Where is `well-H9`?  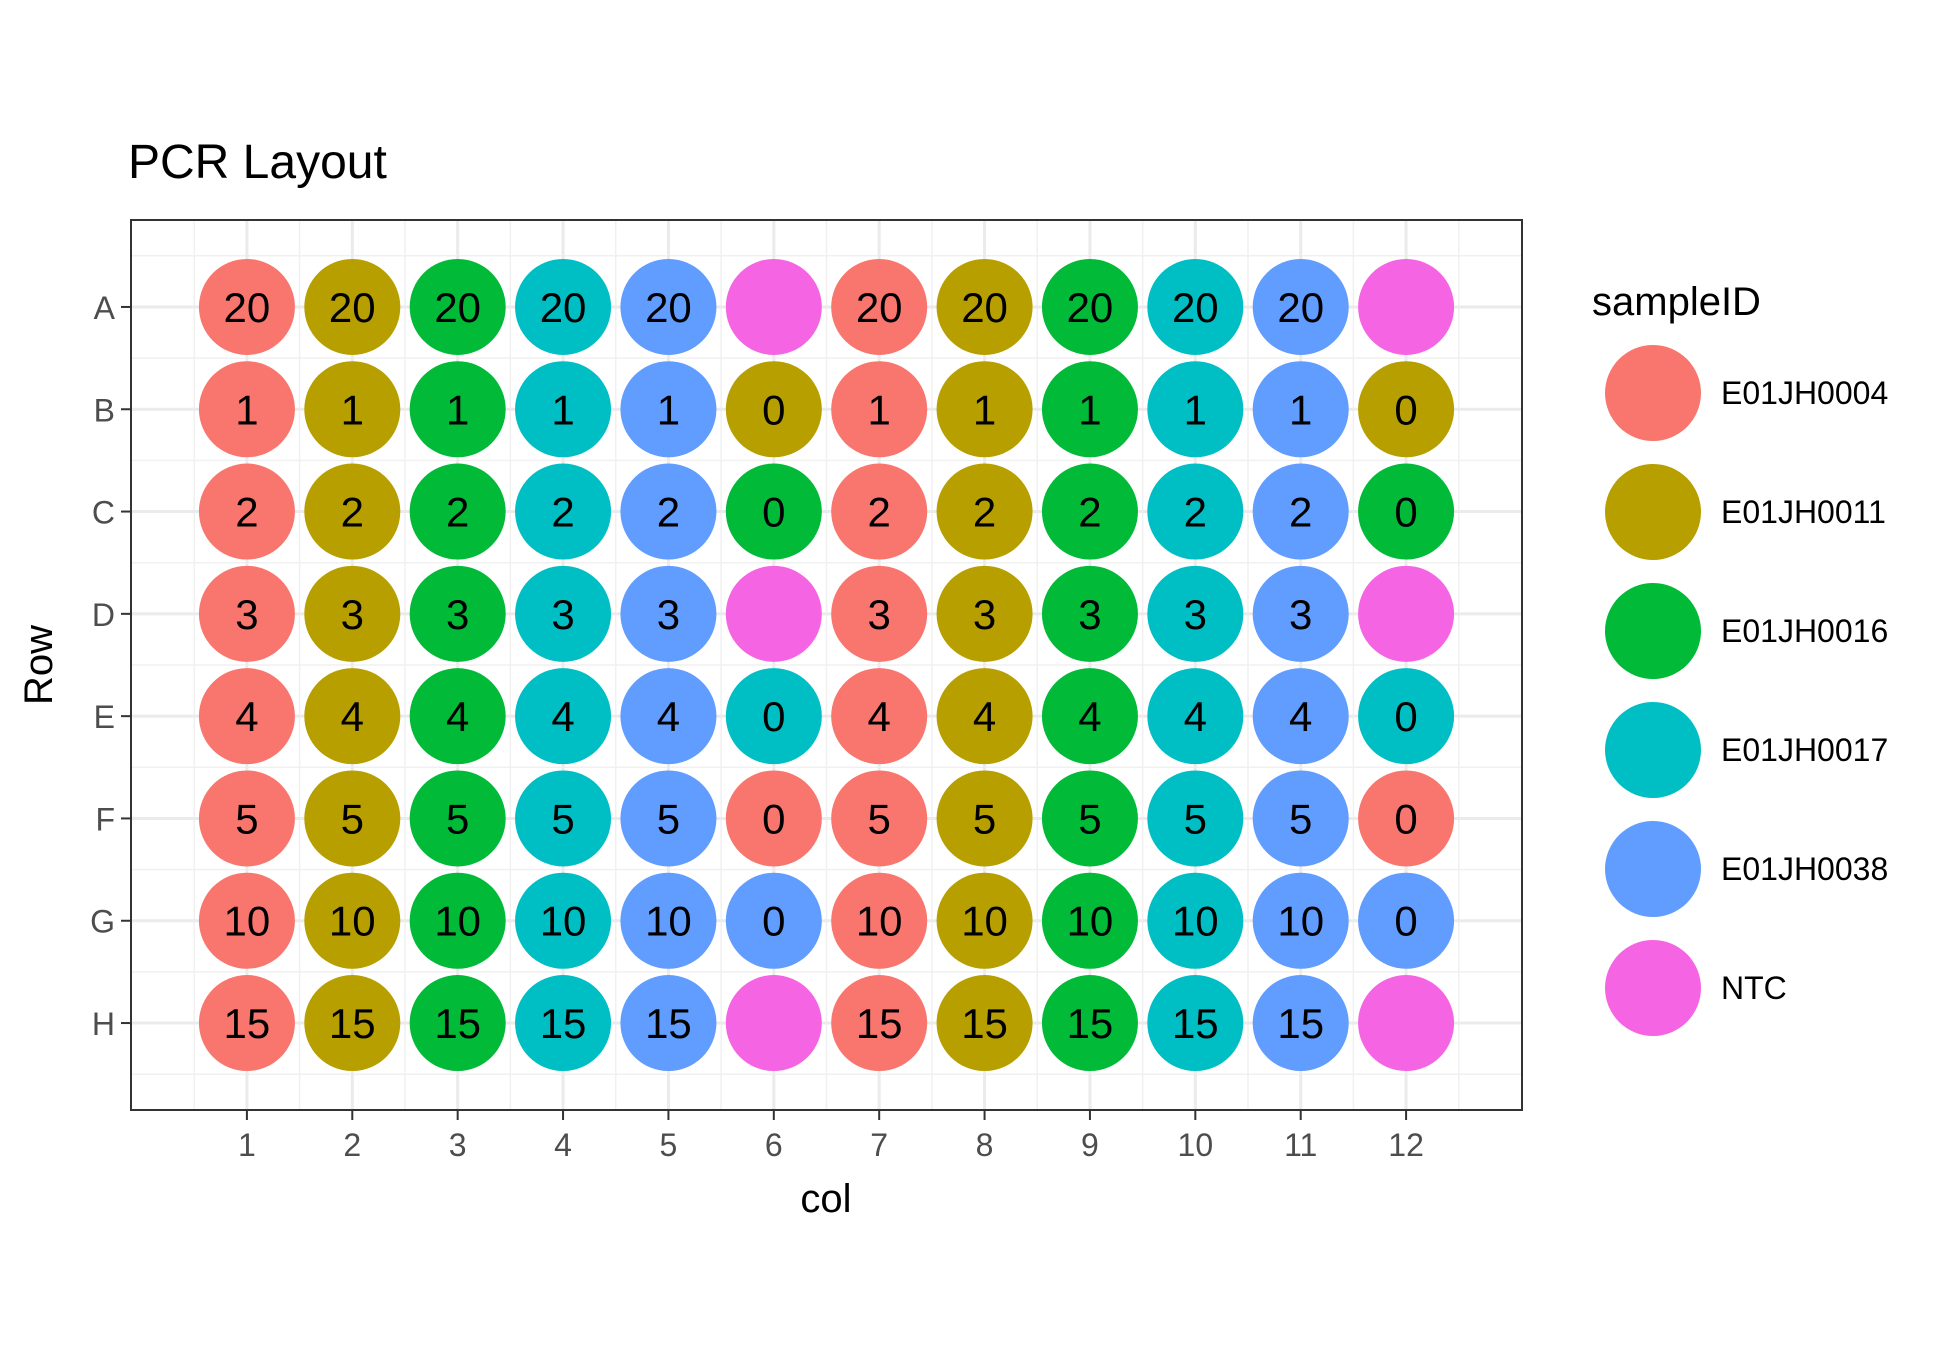 well-H9 is located at coordinates (1089, 1023).